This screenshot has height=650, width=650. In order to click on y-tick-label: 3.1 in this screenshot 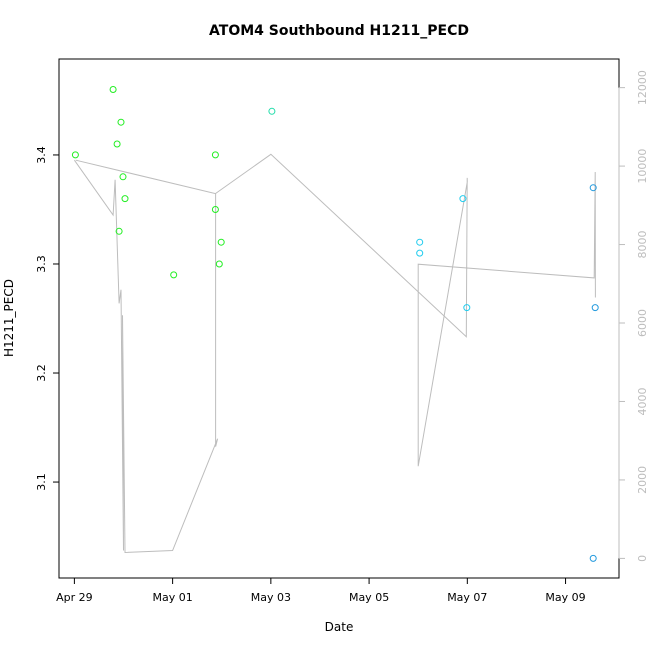, I will do `click(41, 482)`.